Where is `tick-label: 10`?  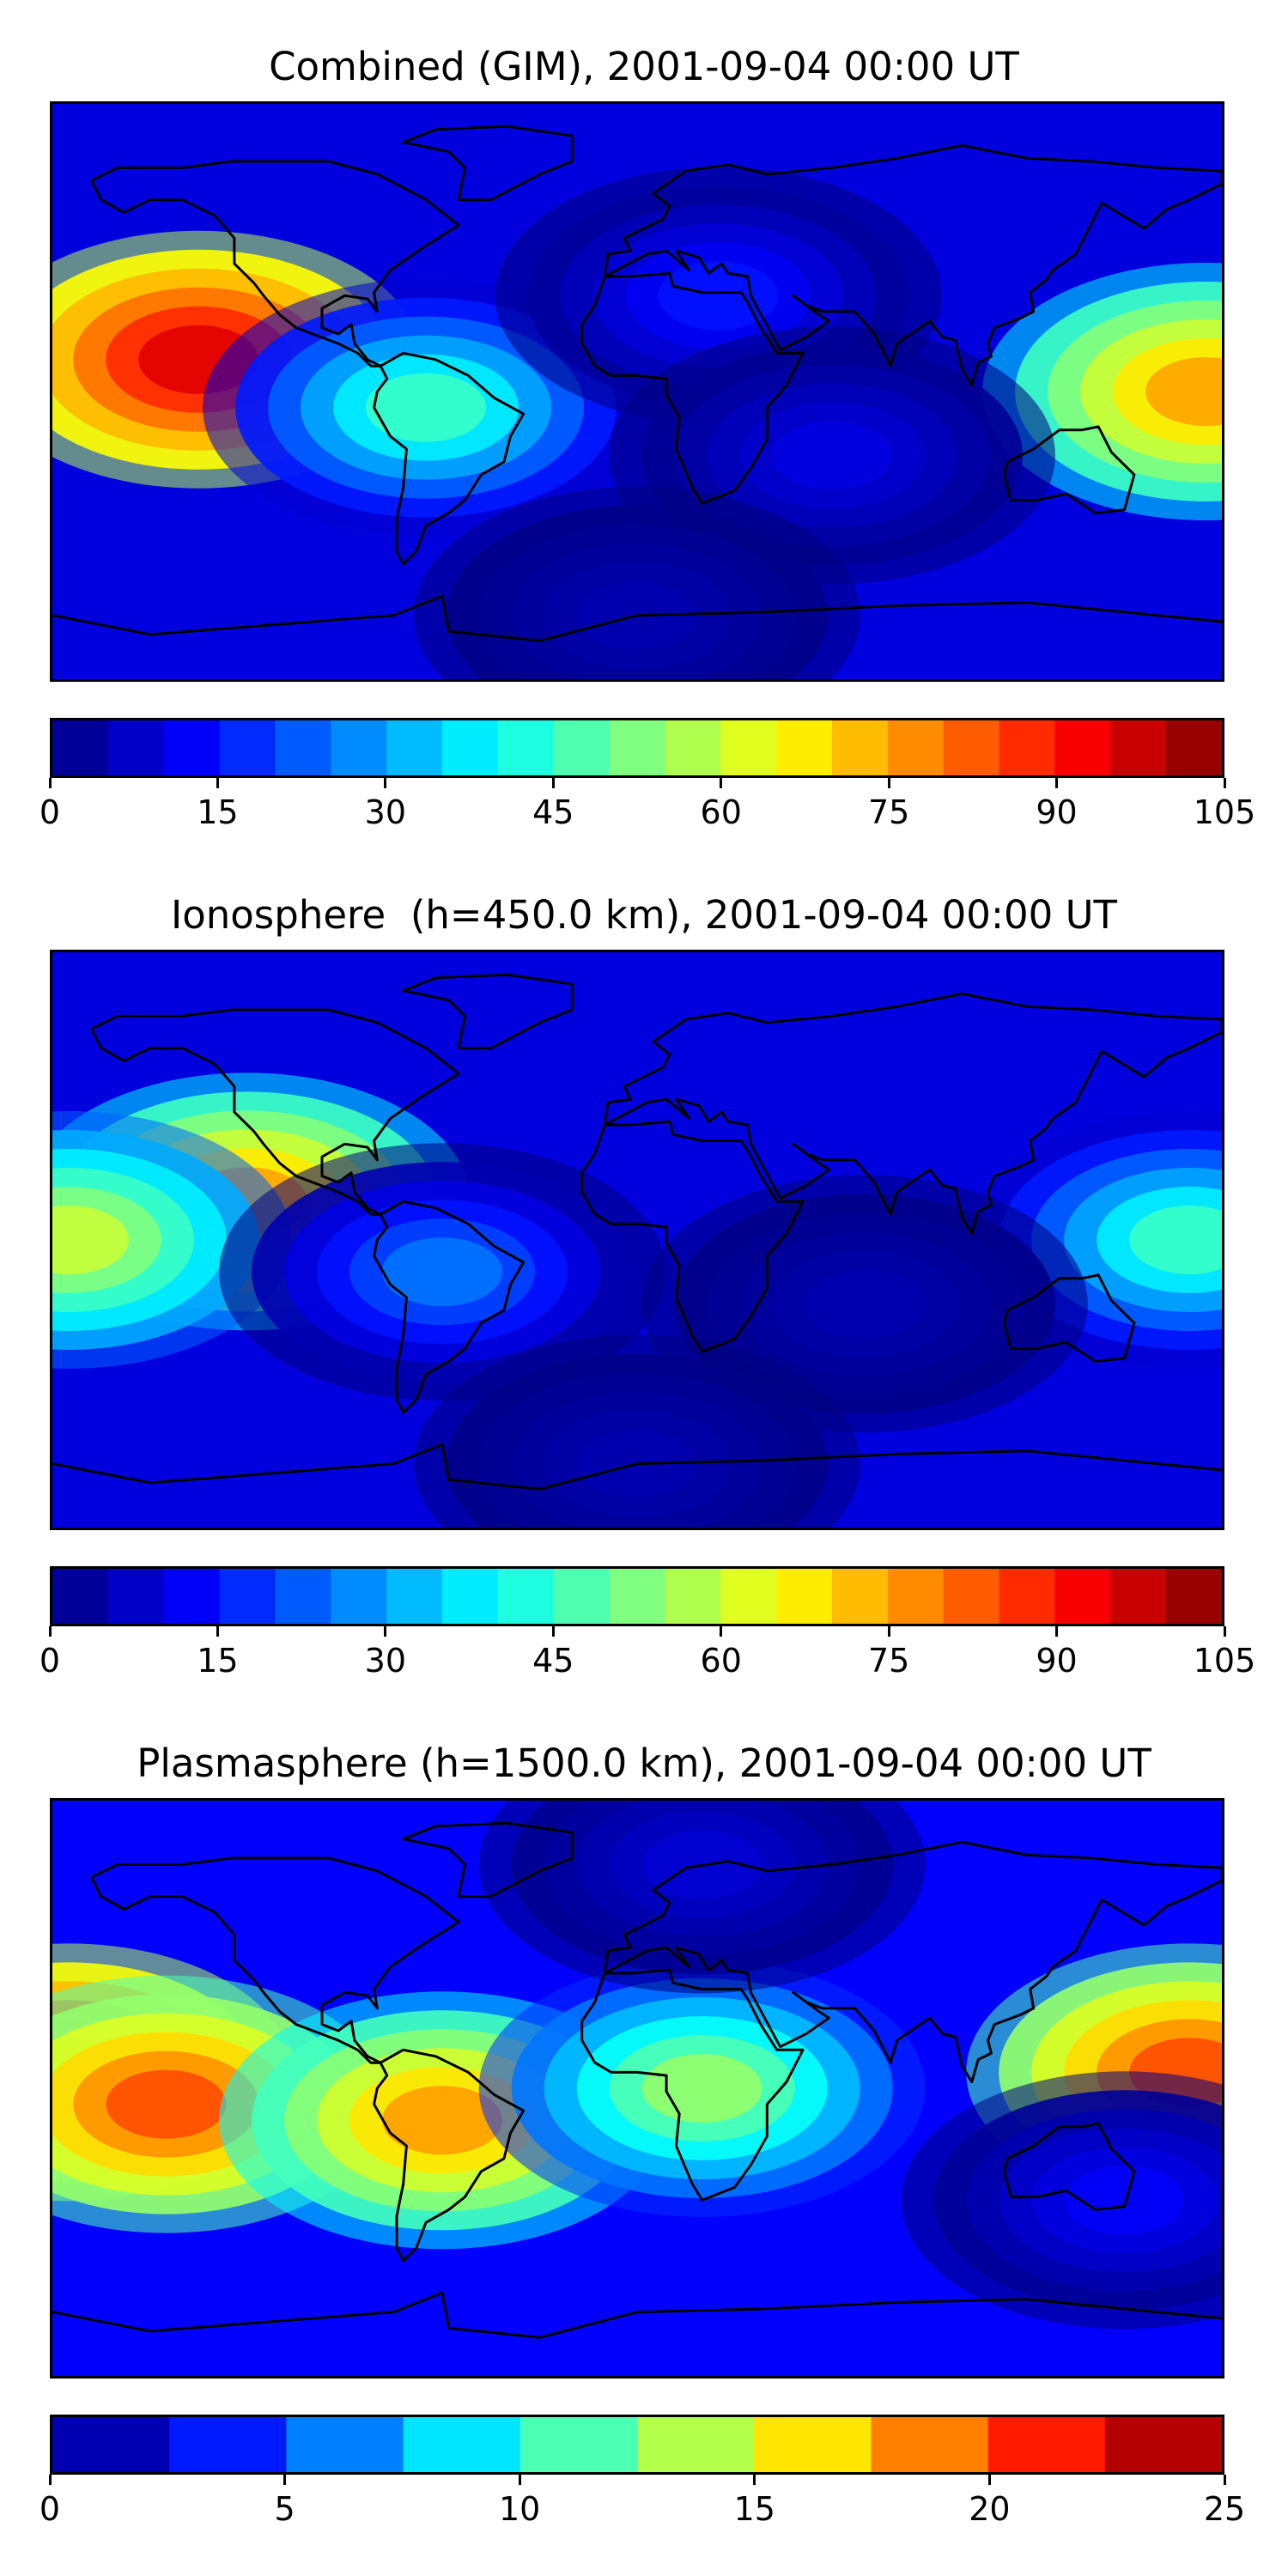
tick-label: 10 is located at coordinates (520, 2509).